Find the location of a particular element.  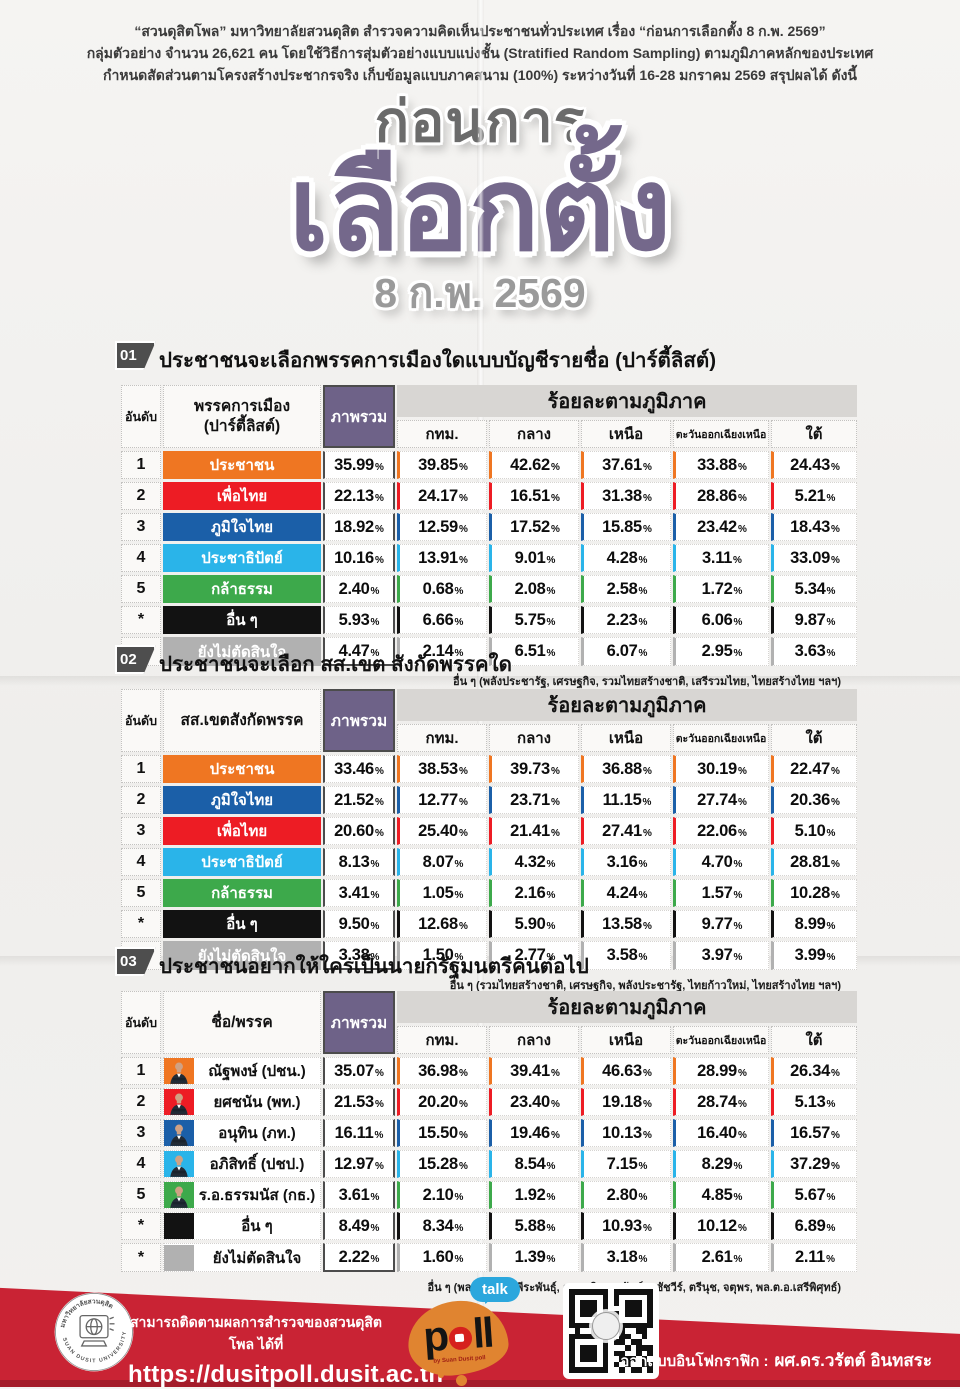

region-percentage: 39.73% is located at coordinates (534, 769).